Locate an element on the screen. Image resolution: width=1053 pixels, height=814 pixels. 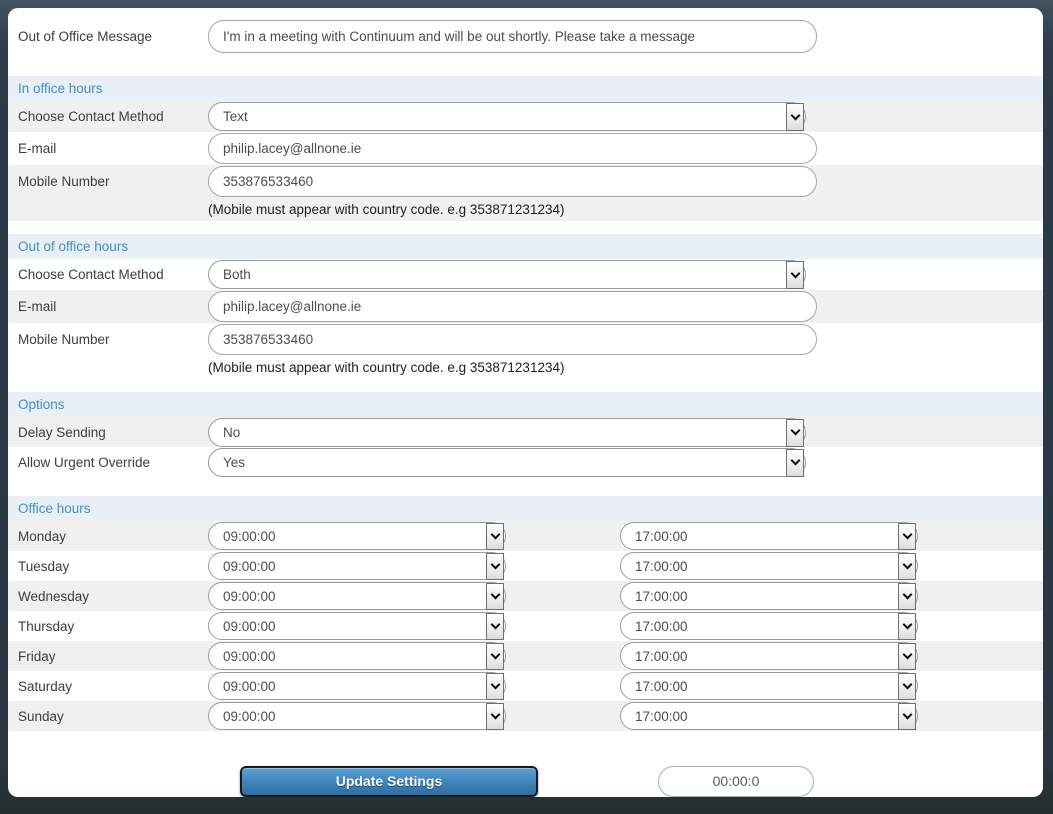
update-settings-button: Update Settings is located at coordinates (389, 781).